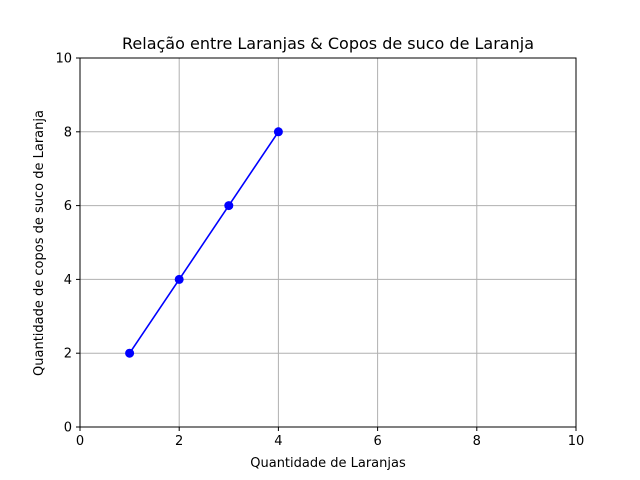 This screenshot has width=640, height=480. Describe the element at coordinates (576, 441) in the screenshot. I see `x-tick-label: 10` at that location.